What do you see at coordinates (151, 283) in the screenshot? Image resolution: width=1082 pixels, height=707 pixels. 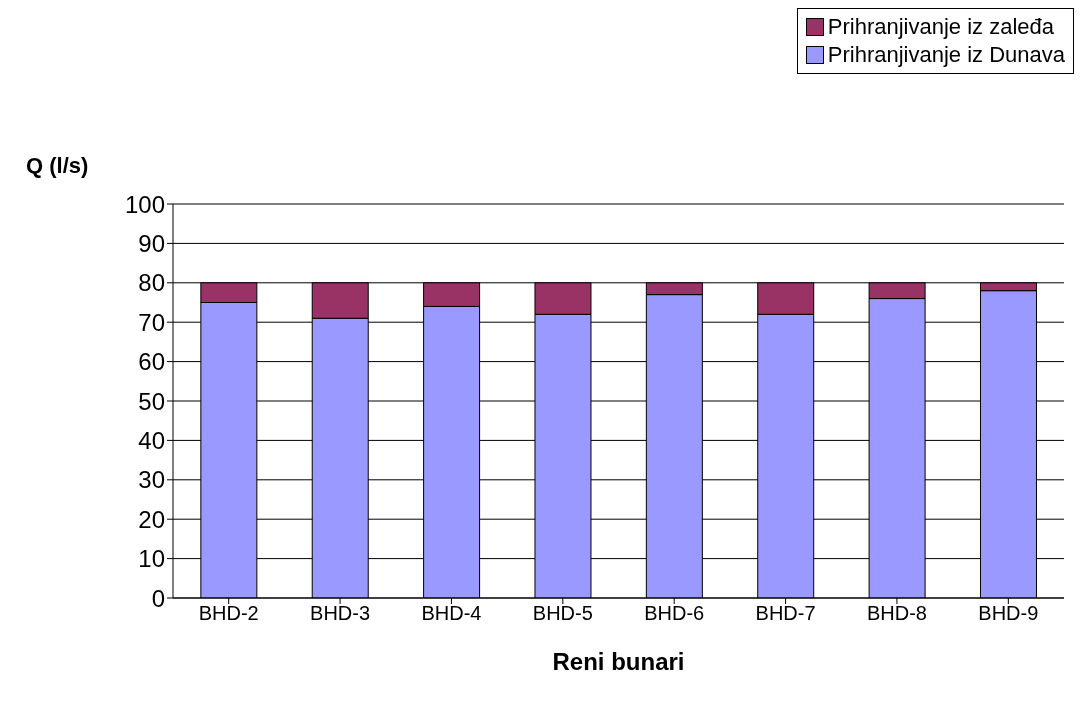 I see `y-tick-label: 80` at bounding box center [151, 283].